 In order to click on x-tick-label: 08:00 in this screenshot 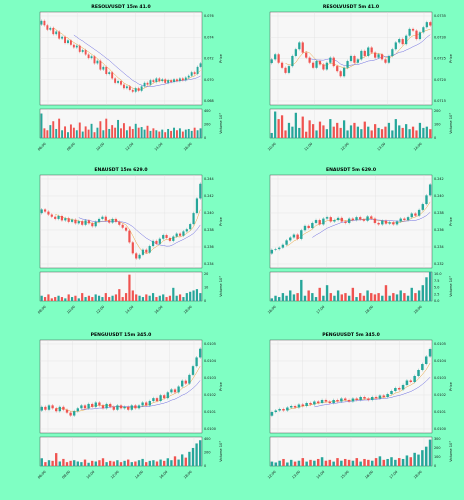, I will do `click(42, 310)`.